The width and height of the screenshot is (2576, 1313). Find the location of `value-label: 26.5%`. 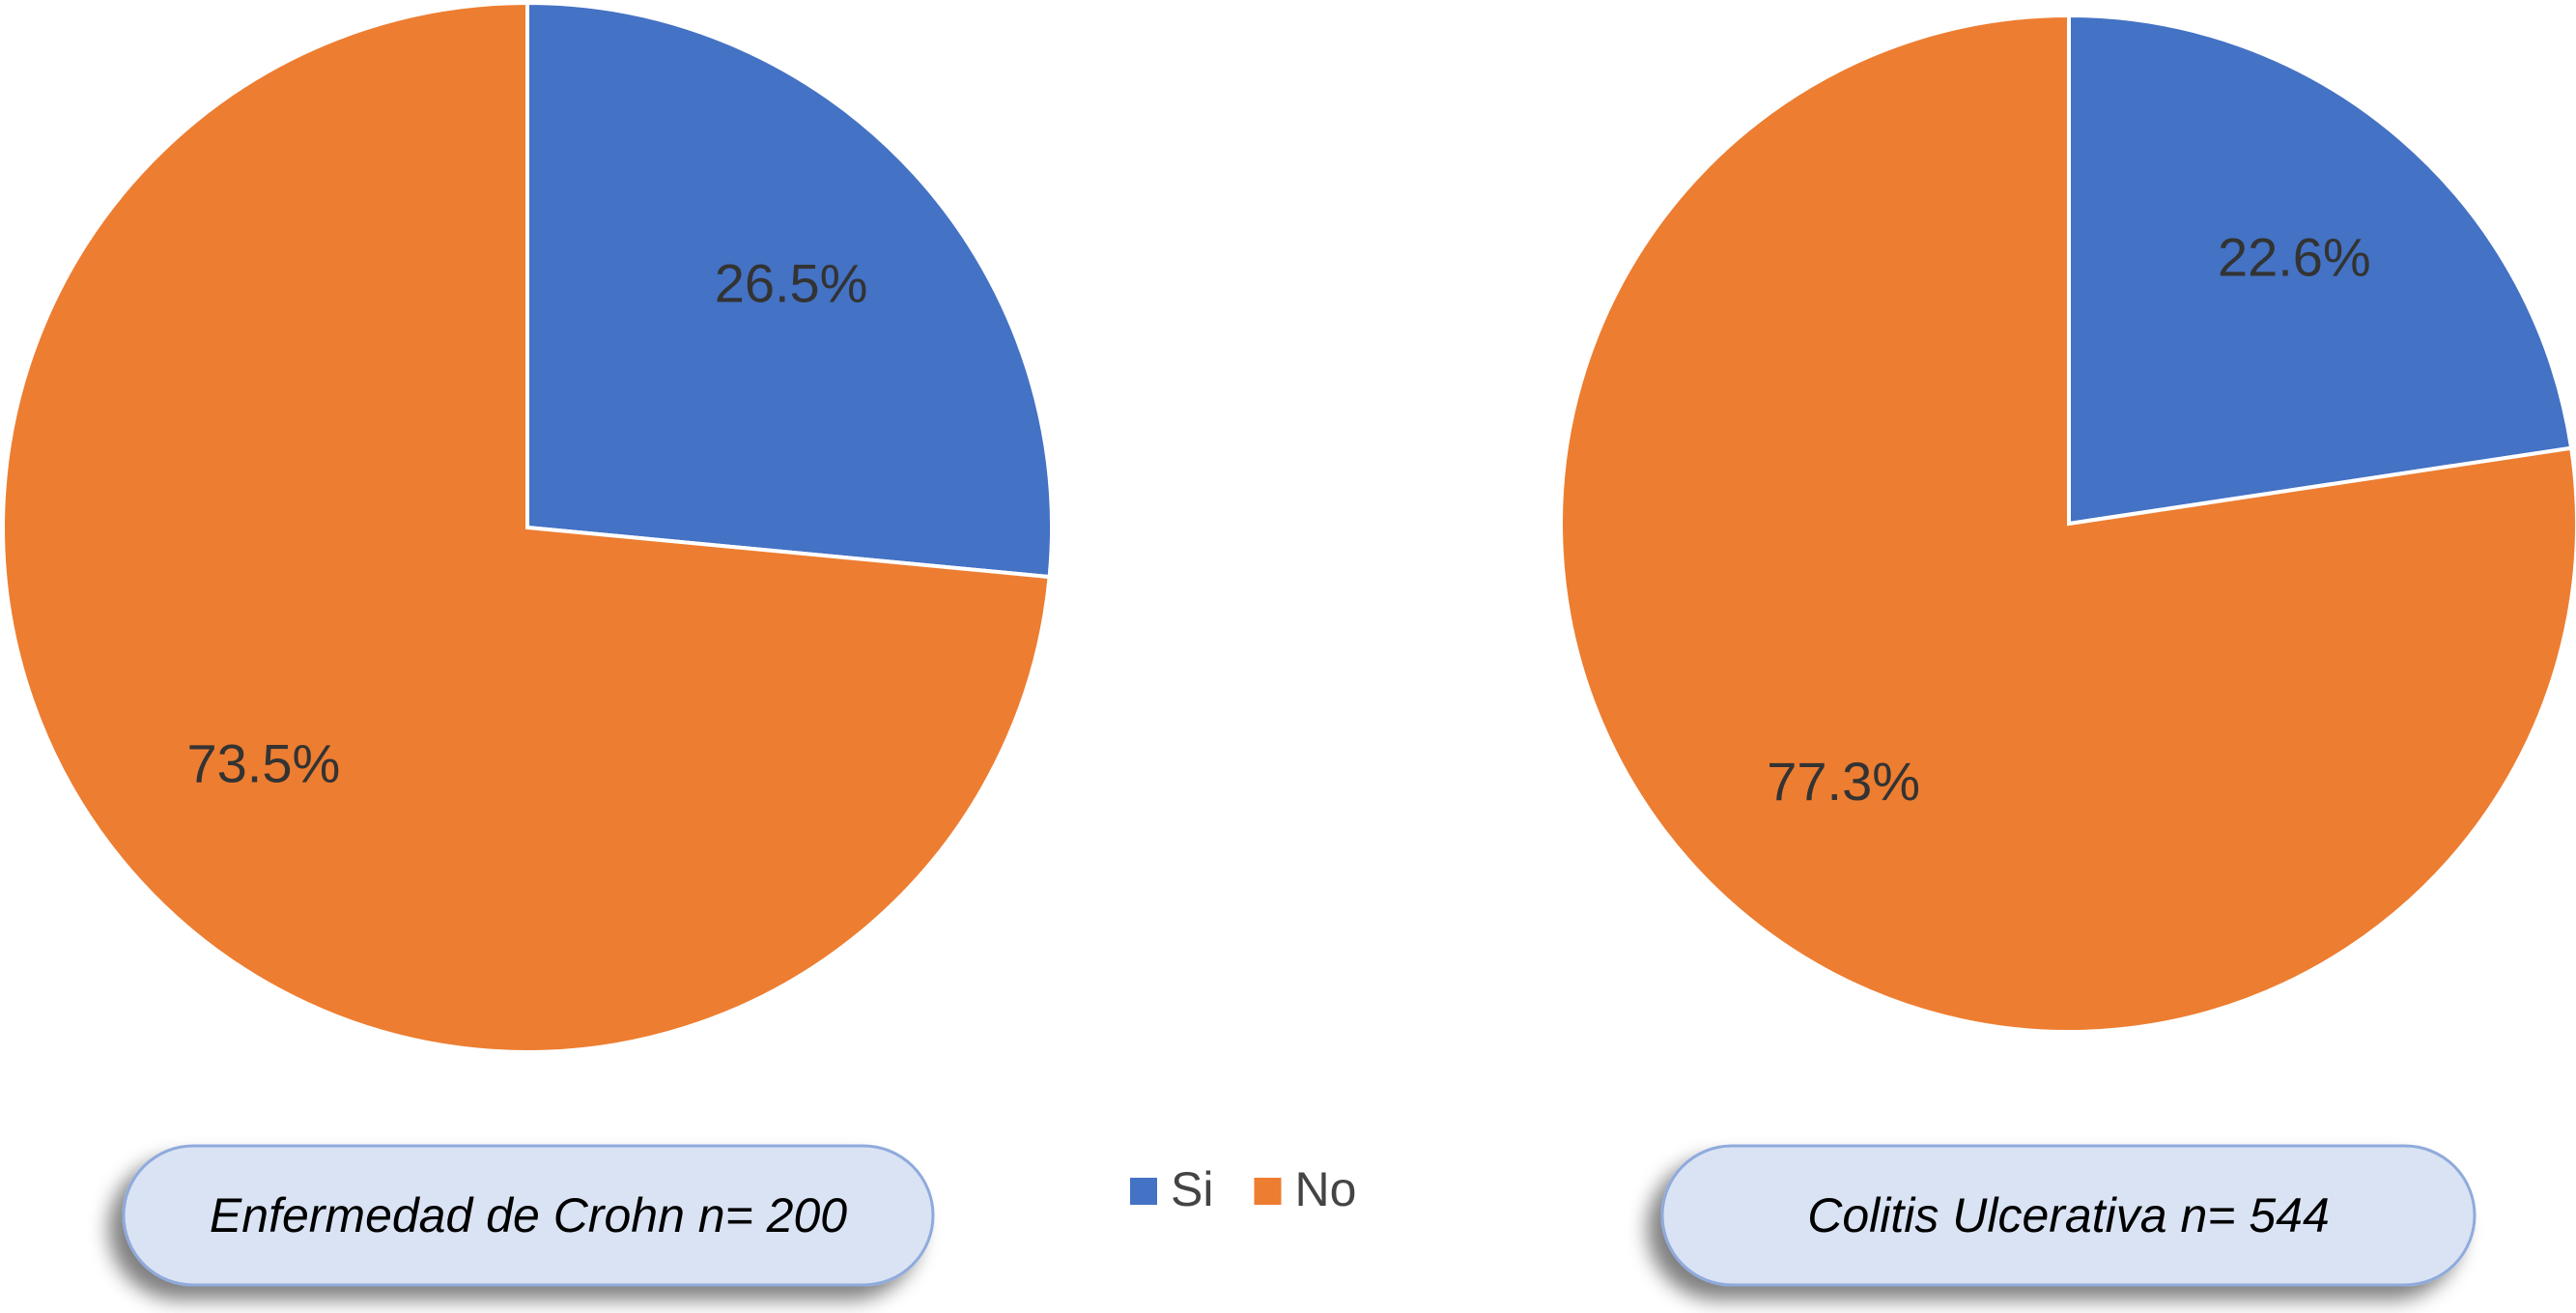

value-label: 26.5% is located at coordinates (791, 282).